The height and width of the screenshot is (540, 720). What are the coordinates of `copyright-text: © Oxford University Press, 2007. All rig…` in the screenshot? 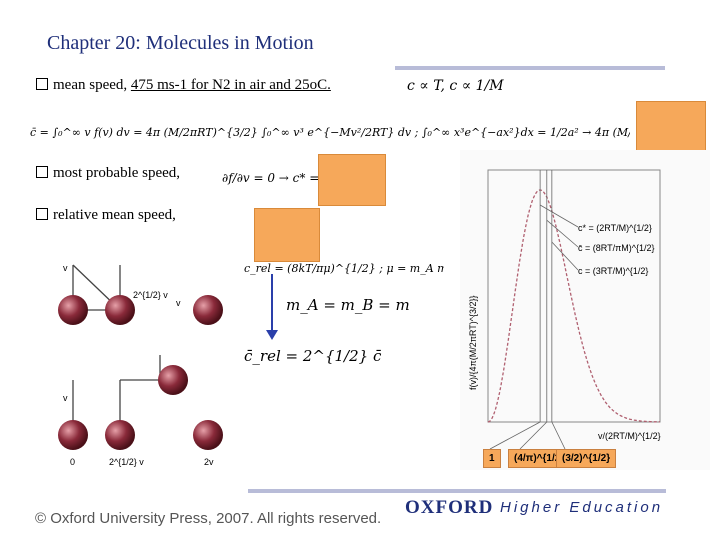 It's located at (208, 518).